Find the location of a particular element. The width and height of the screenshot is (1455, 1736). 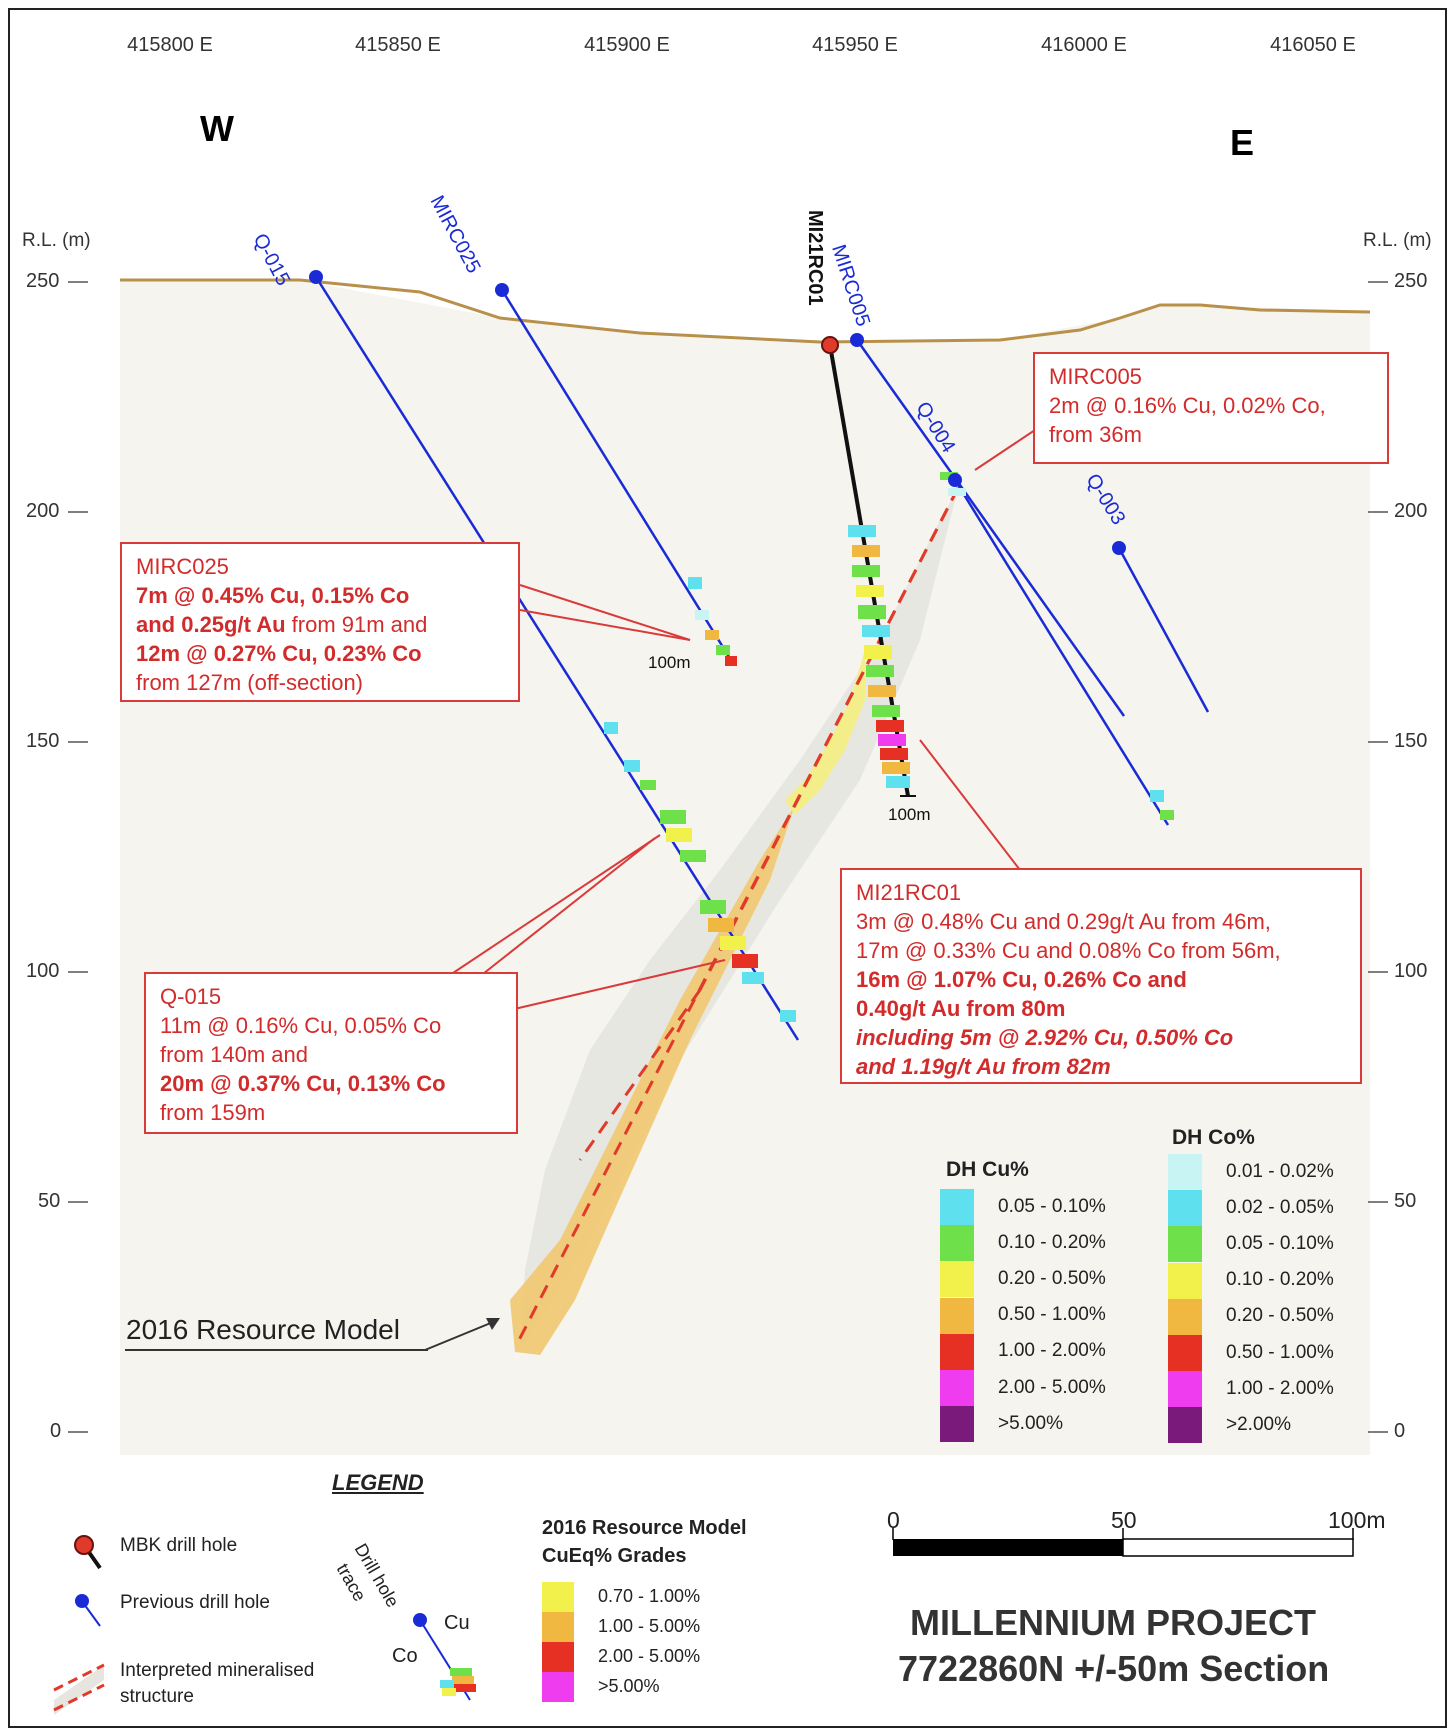

easting-tick: 415900 E is located at coordinates (627, 45).